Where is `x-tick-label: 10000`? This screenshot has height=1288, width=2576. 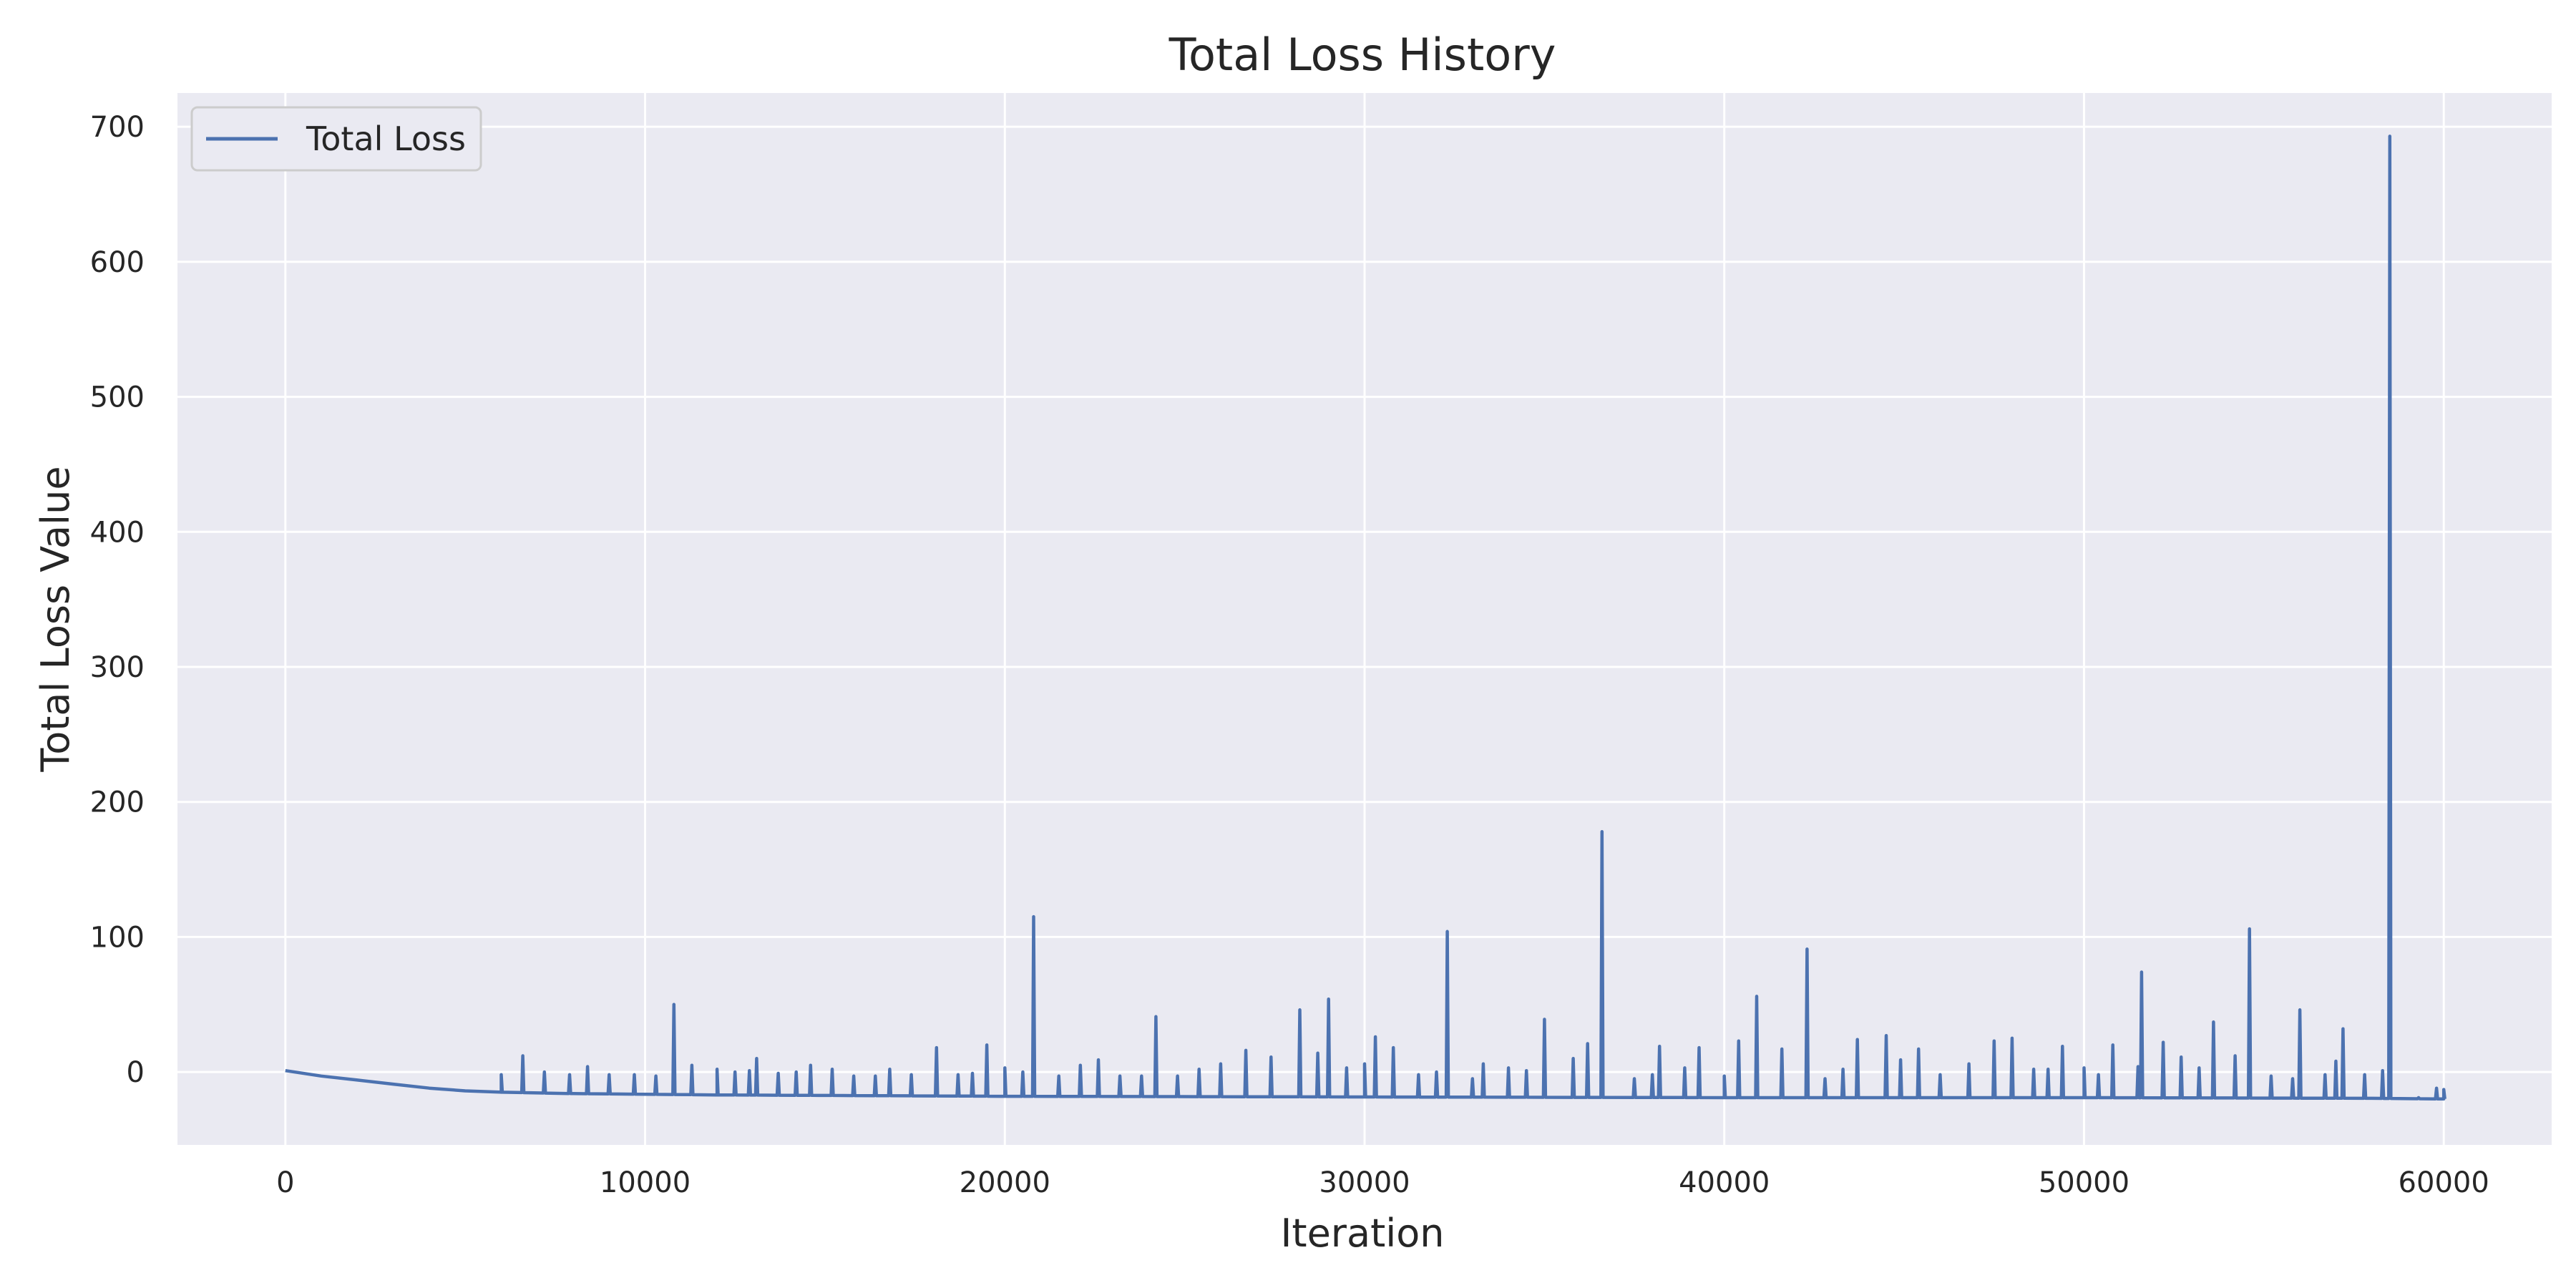 x-tick-label: 10000 is located at coordinates (645, 1182).